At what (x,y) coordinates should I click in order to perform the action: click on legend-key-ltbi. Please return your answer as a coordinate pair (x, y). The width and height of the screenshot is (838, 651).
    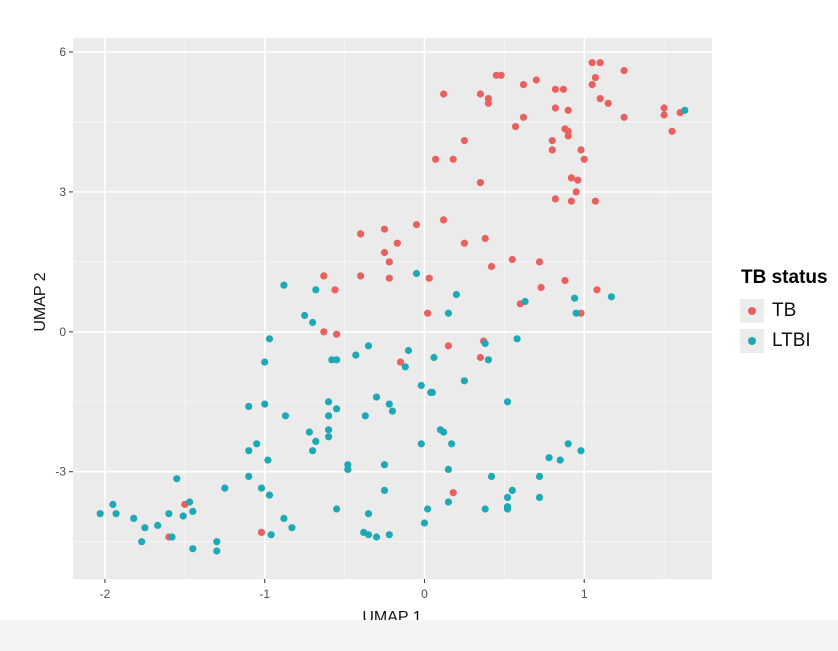
    Looking at the image, I should click on (752, 341).